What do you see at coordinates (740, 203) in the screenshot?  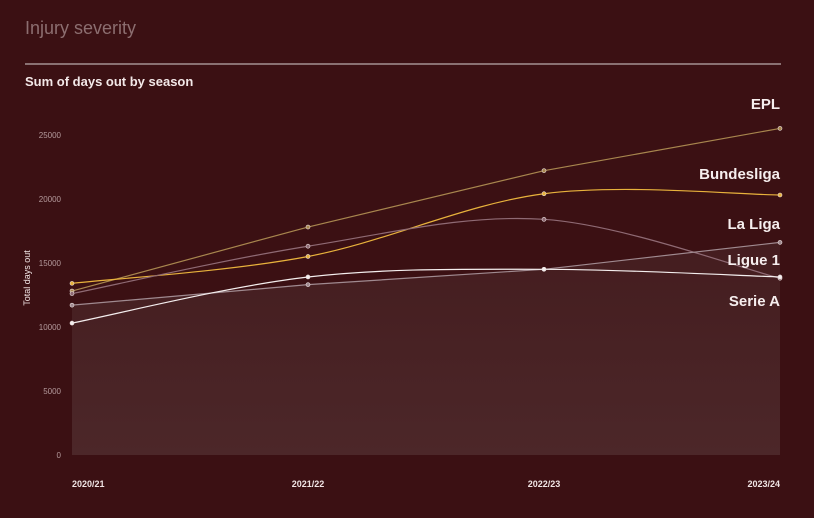 I see `series-labels: EPL Bundesliga La Liga Ligue 1 Serie A` at bounding box center [740, 203].